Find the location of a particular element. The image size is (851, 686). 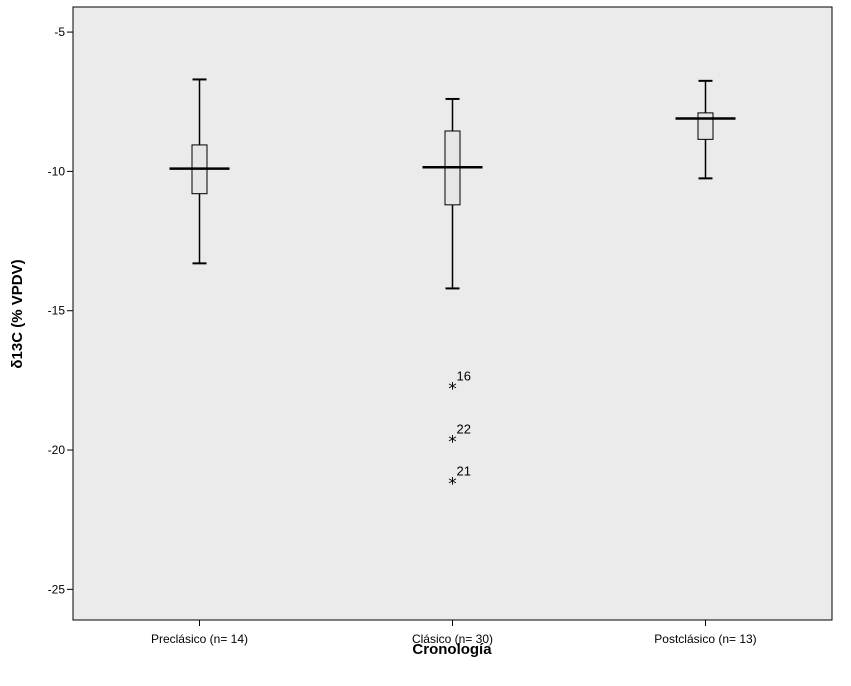

outlier-label: 16 is located at coordinates (464, 376).